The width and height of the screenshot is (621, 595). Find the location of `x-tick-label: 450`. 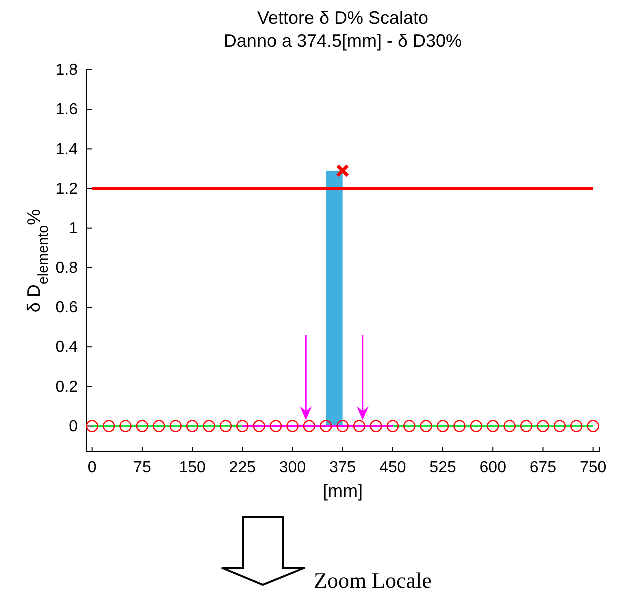

x-tick-label: 450 is located at coordinates (393, 467).